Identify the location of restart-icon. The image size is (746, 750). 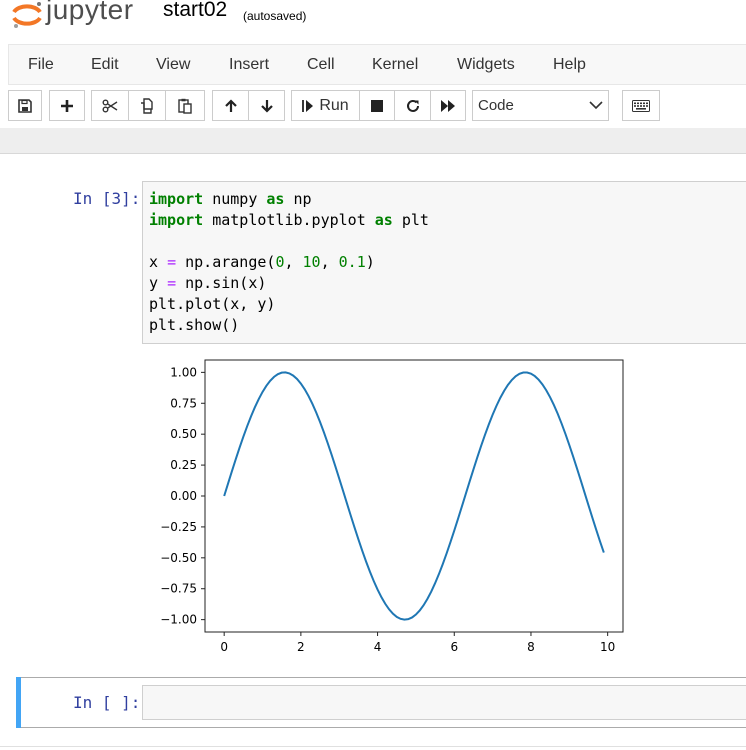
(412, 105).